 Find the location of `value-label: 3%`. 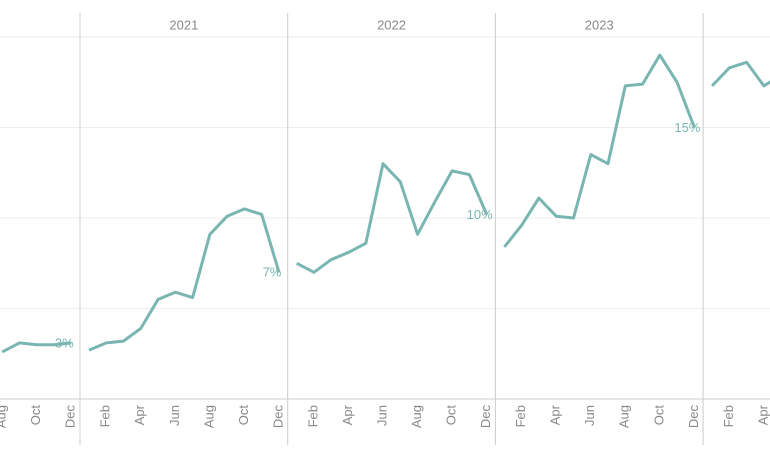

value-label: 3% is located at coordinates (64, 342).